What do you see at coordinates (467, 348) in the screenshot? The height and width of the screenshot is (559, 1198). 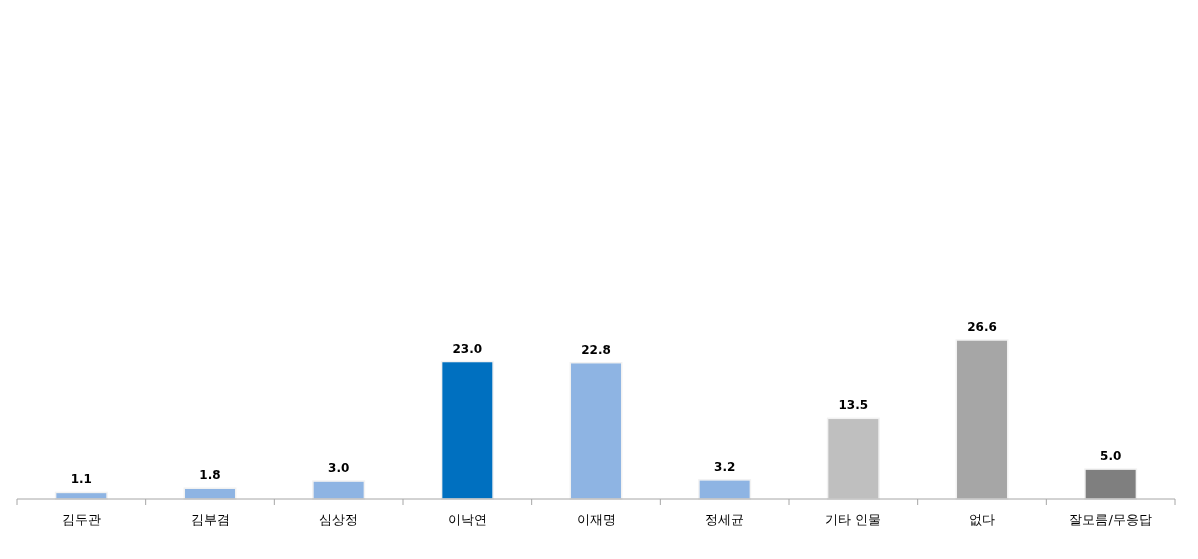 I see `data-label: 23.0` at bounding box center [467, 348].